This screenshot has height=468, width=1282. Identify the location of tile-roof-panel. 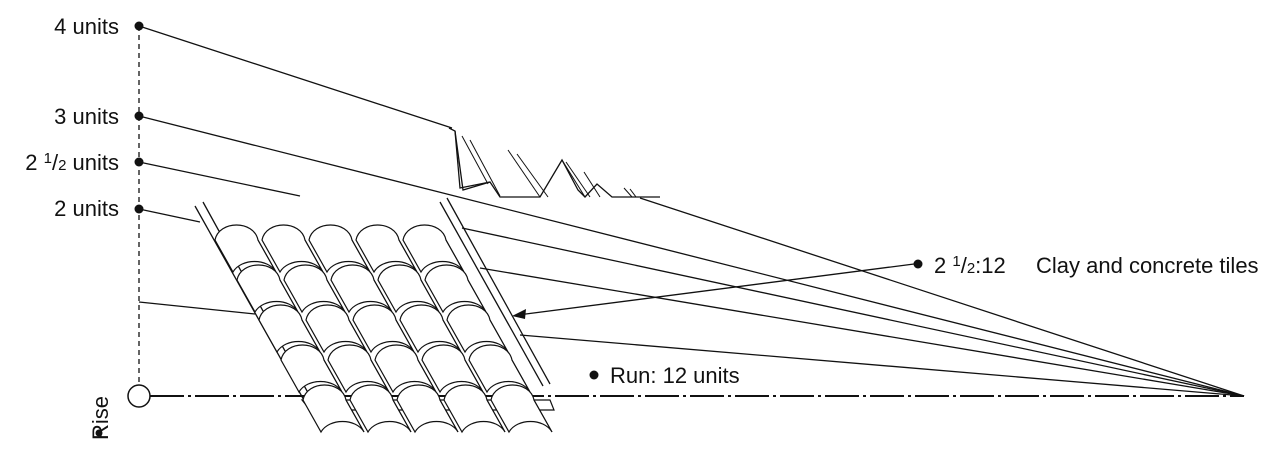
(374, 315).